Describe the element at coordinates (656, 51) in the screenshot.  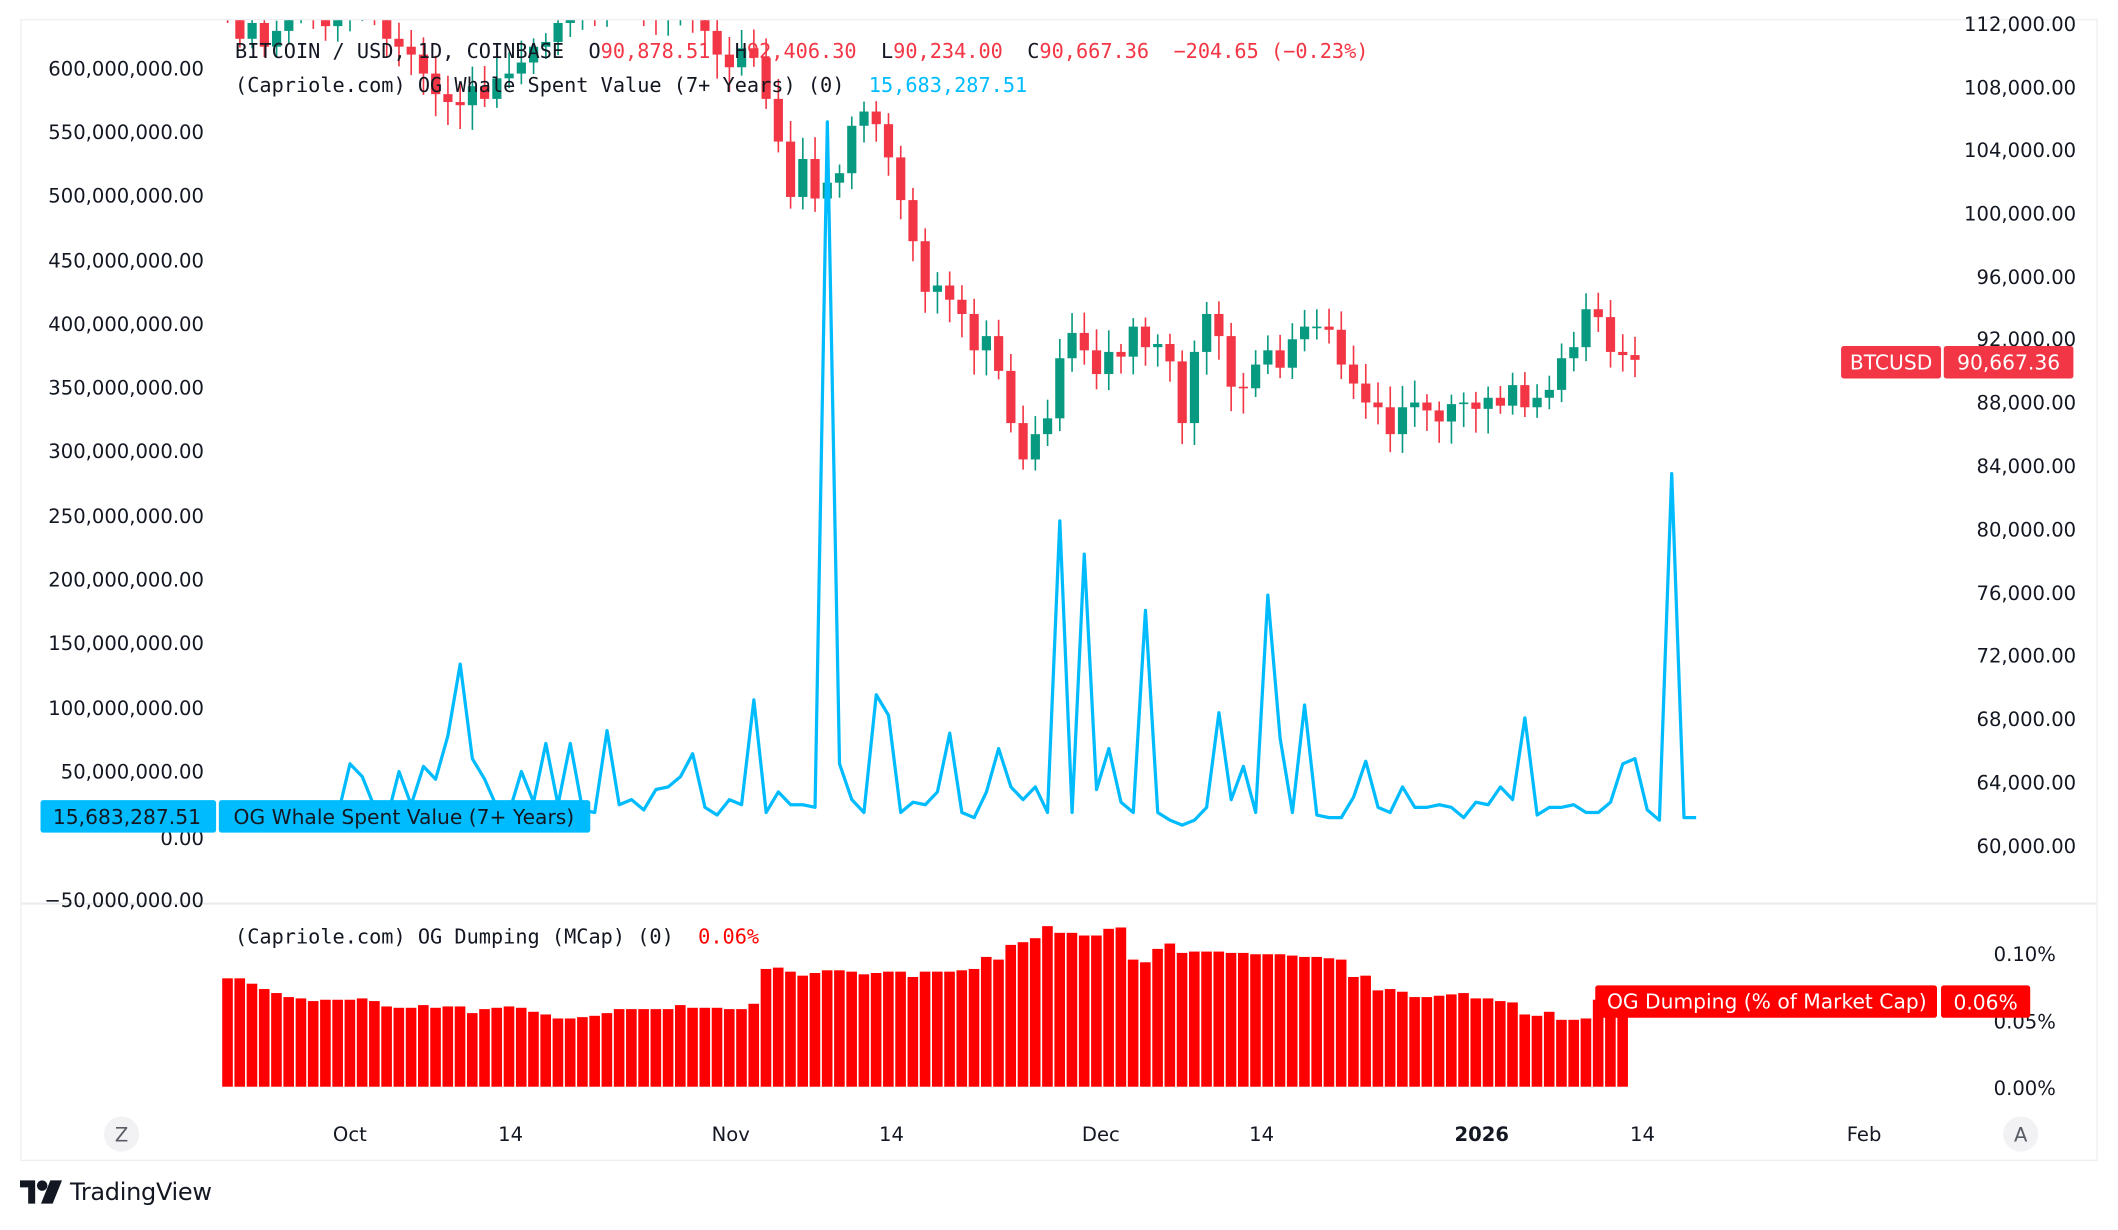
I see `legend-open-value: 90,878.51` at that location.